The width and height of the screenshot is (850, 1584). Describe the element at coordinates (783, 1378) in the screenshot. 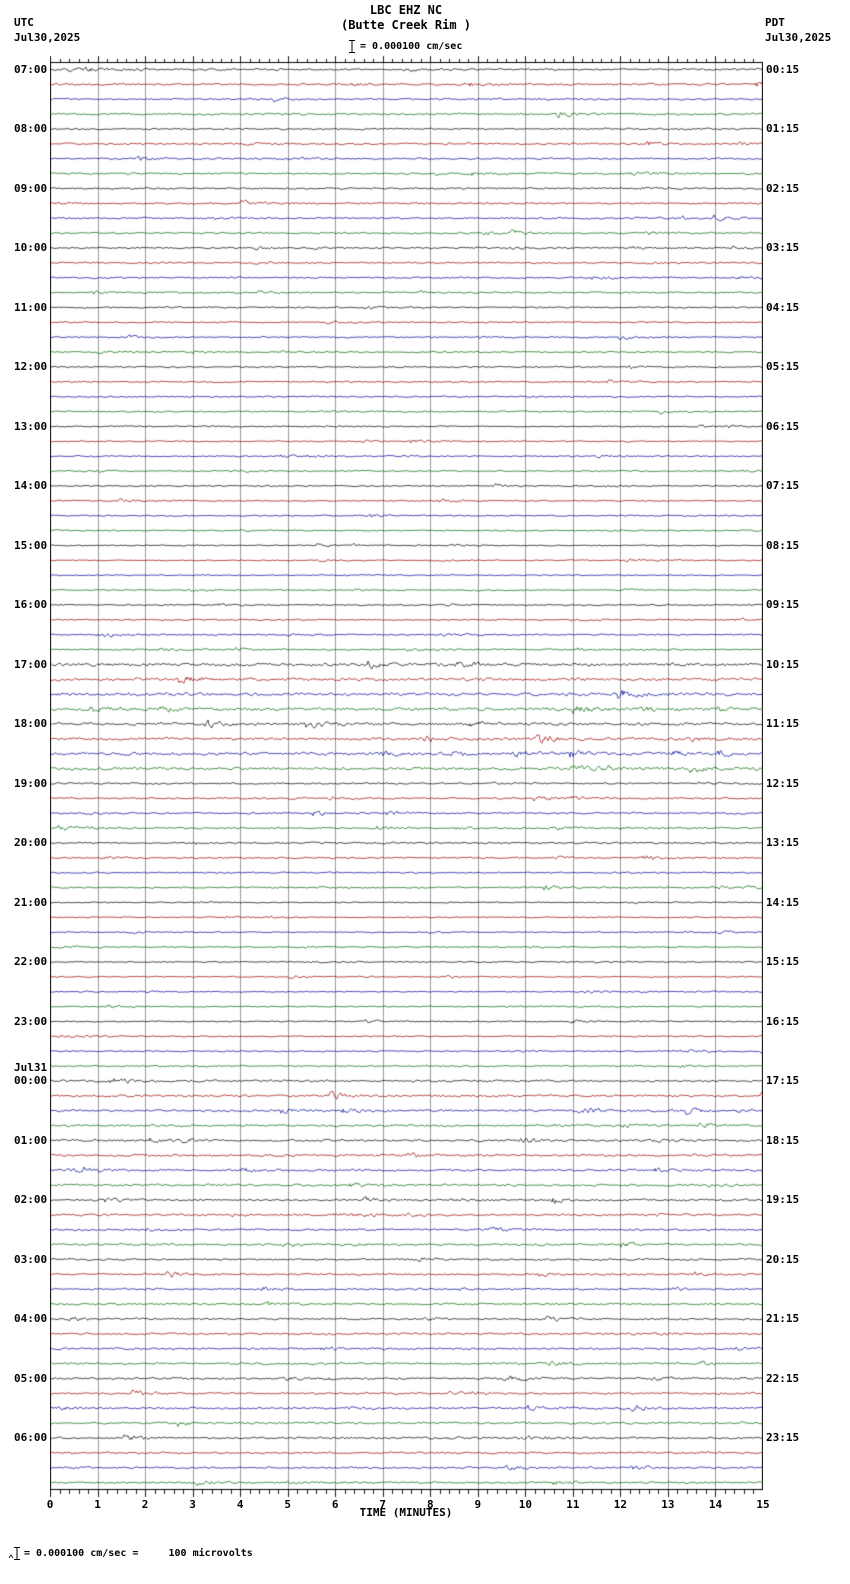

I see `pdt-time-label: 22:15` at that location.